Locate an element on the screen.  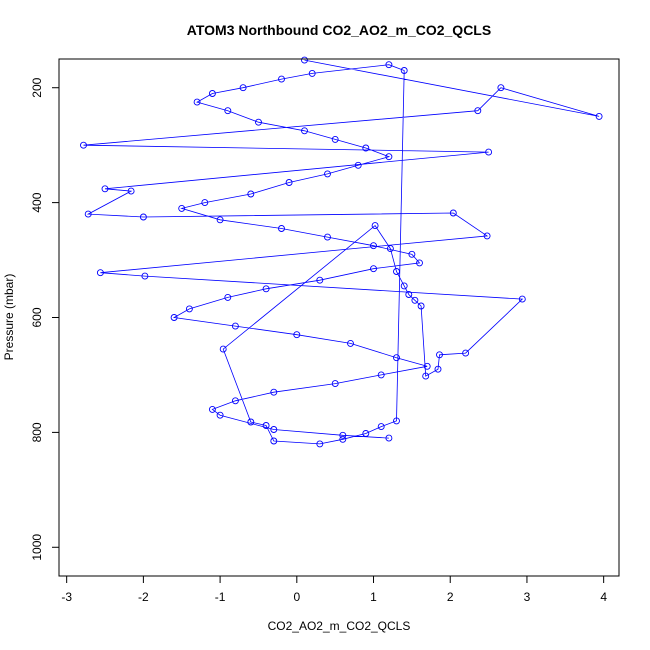
x-tick-label: 2 is located at coordinates (450, 597).